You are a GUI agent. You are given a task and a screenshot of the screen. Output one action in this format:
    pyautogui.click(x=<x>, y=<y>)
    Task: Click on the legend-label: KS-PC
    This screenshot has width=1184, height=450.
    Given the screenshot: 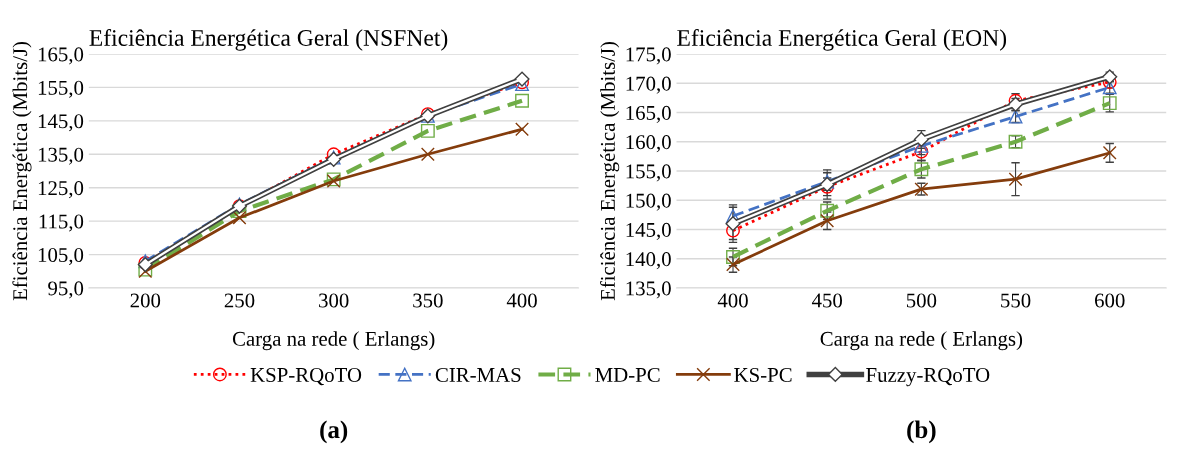 What is the action you would take?
    pyautogui.click(x=763, y=374)
    